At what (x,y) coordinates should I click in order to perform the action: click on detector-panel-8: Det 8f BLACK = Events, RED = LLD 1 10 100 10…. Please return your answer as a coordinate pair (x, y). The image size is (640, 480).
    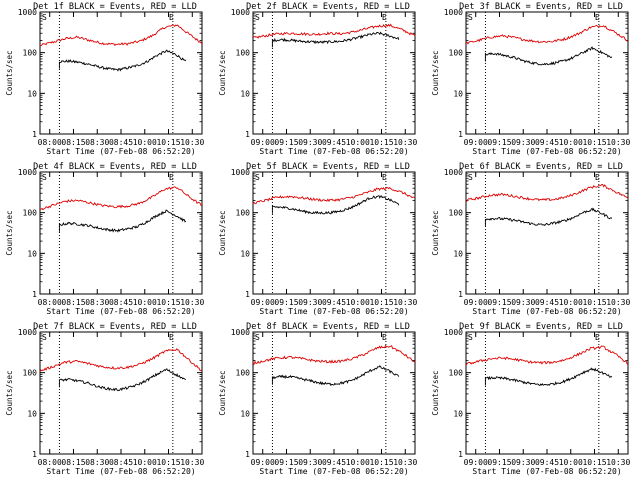
    Looking at the image, I should click on (317, 399).